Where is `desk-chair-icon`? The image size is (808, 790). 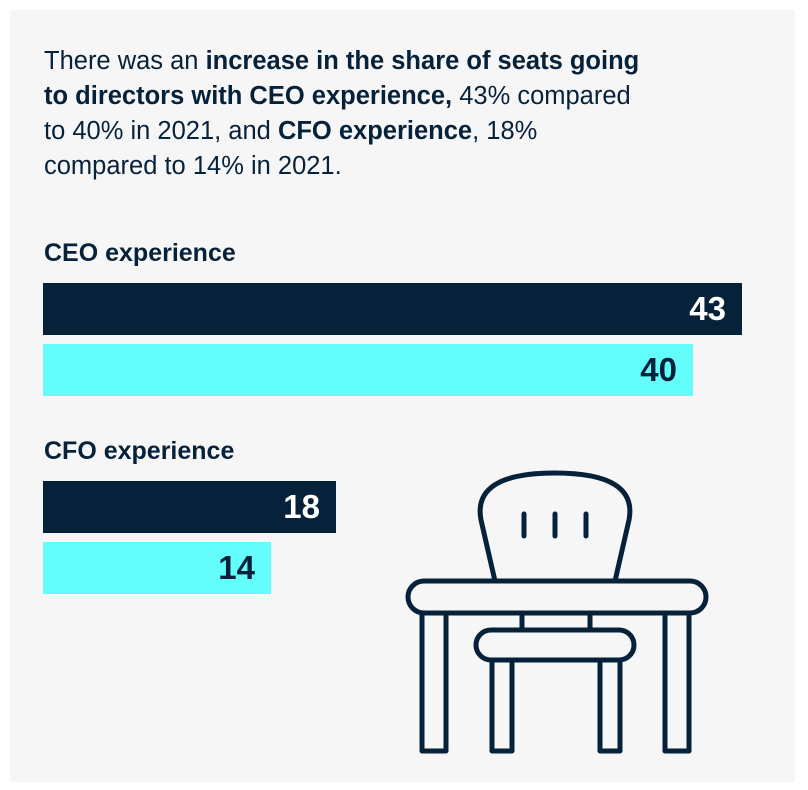 desk-chair-icon is located at coordinates (557, 612).